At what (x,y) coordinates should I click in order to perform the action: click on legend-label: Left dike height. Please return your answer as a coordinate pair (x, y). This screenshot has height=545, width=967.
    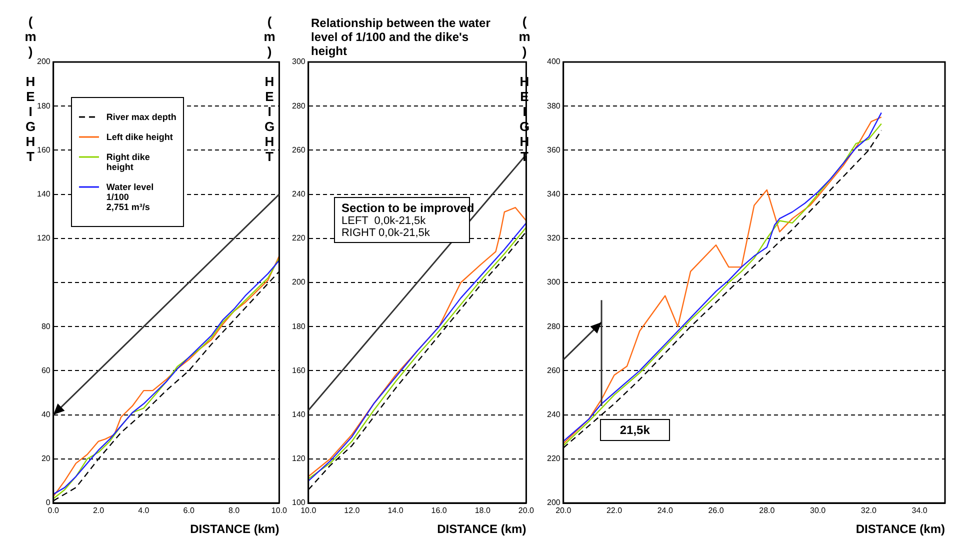
    Looking at the image, I should click on (139, 137).